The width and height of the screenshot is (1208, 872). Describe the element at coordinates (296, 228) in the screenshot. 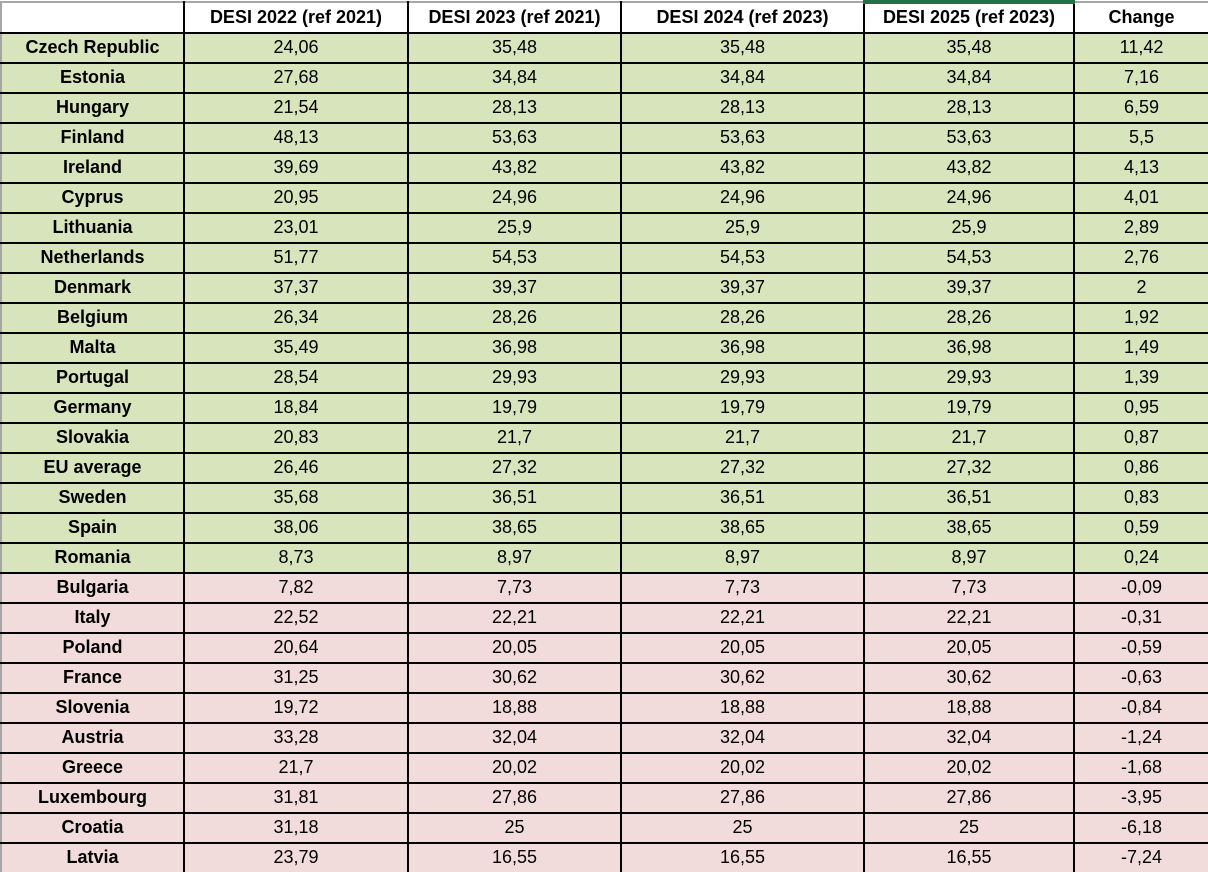

I see `desi-2022-cell: 23,01` at that location.